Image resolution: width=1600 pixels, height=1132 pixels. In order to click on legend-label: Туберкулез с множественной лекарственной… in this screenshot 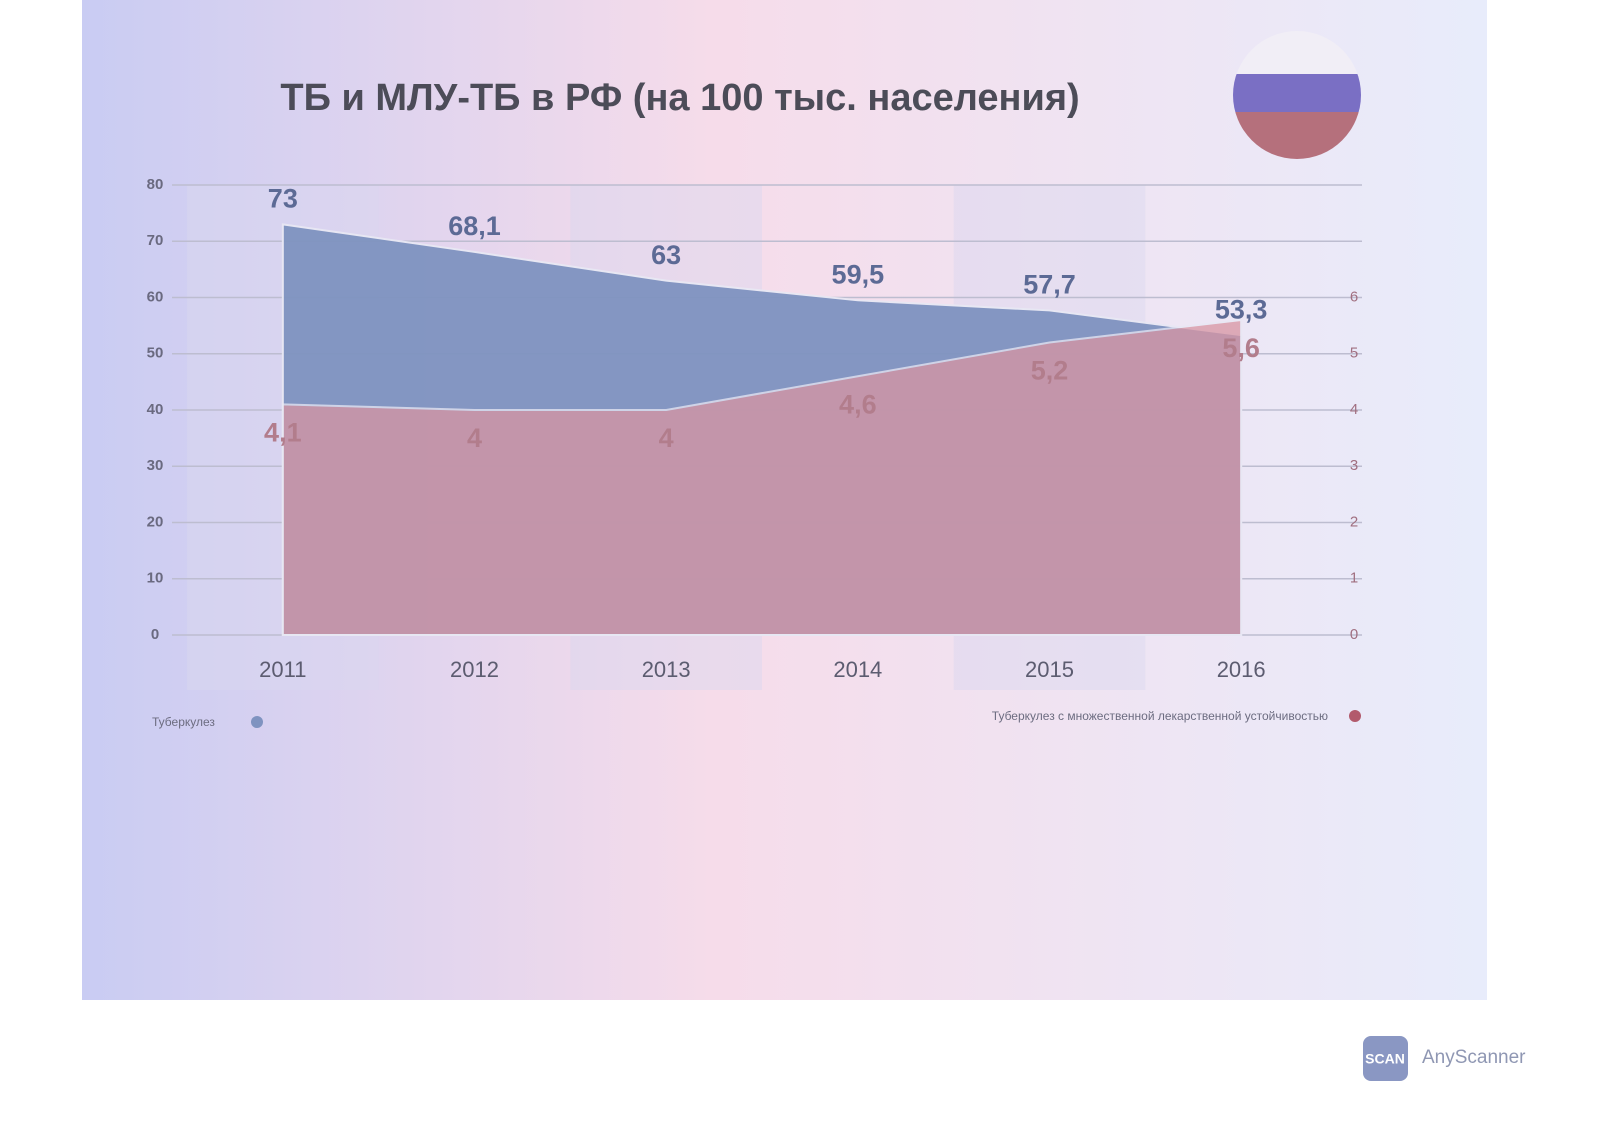, I will do `click(1160, 716)`.